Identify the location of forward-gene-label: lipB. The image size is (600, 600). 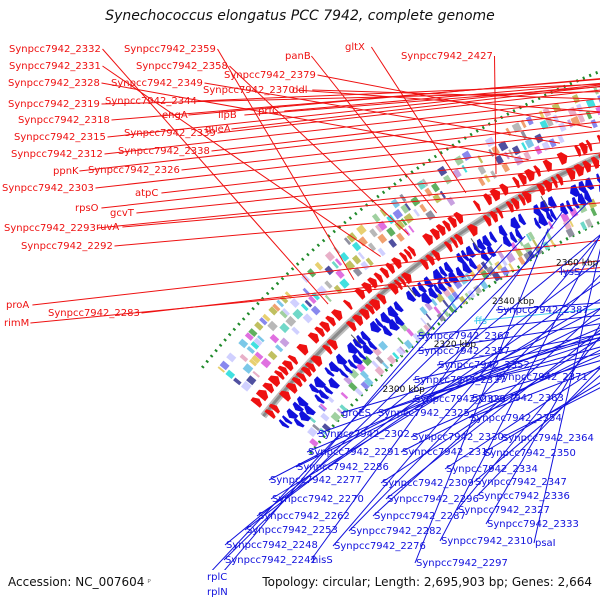
(227, 115).